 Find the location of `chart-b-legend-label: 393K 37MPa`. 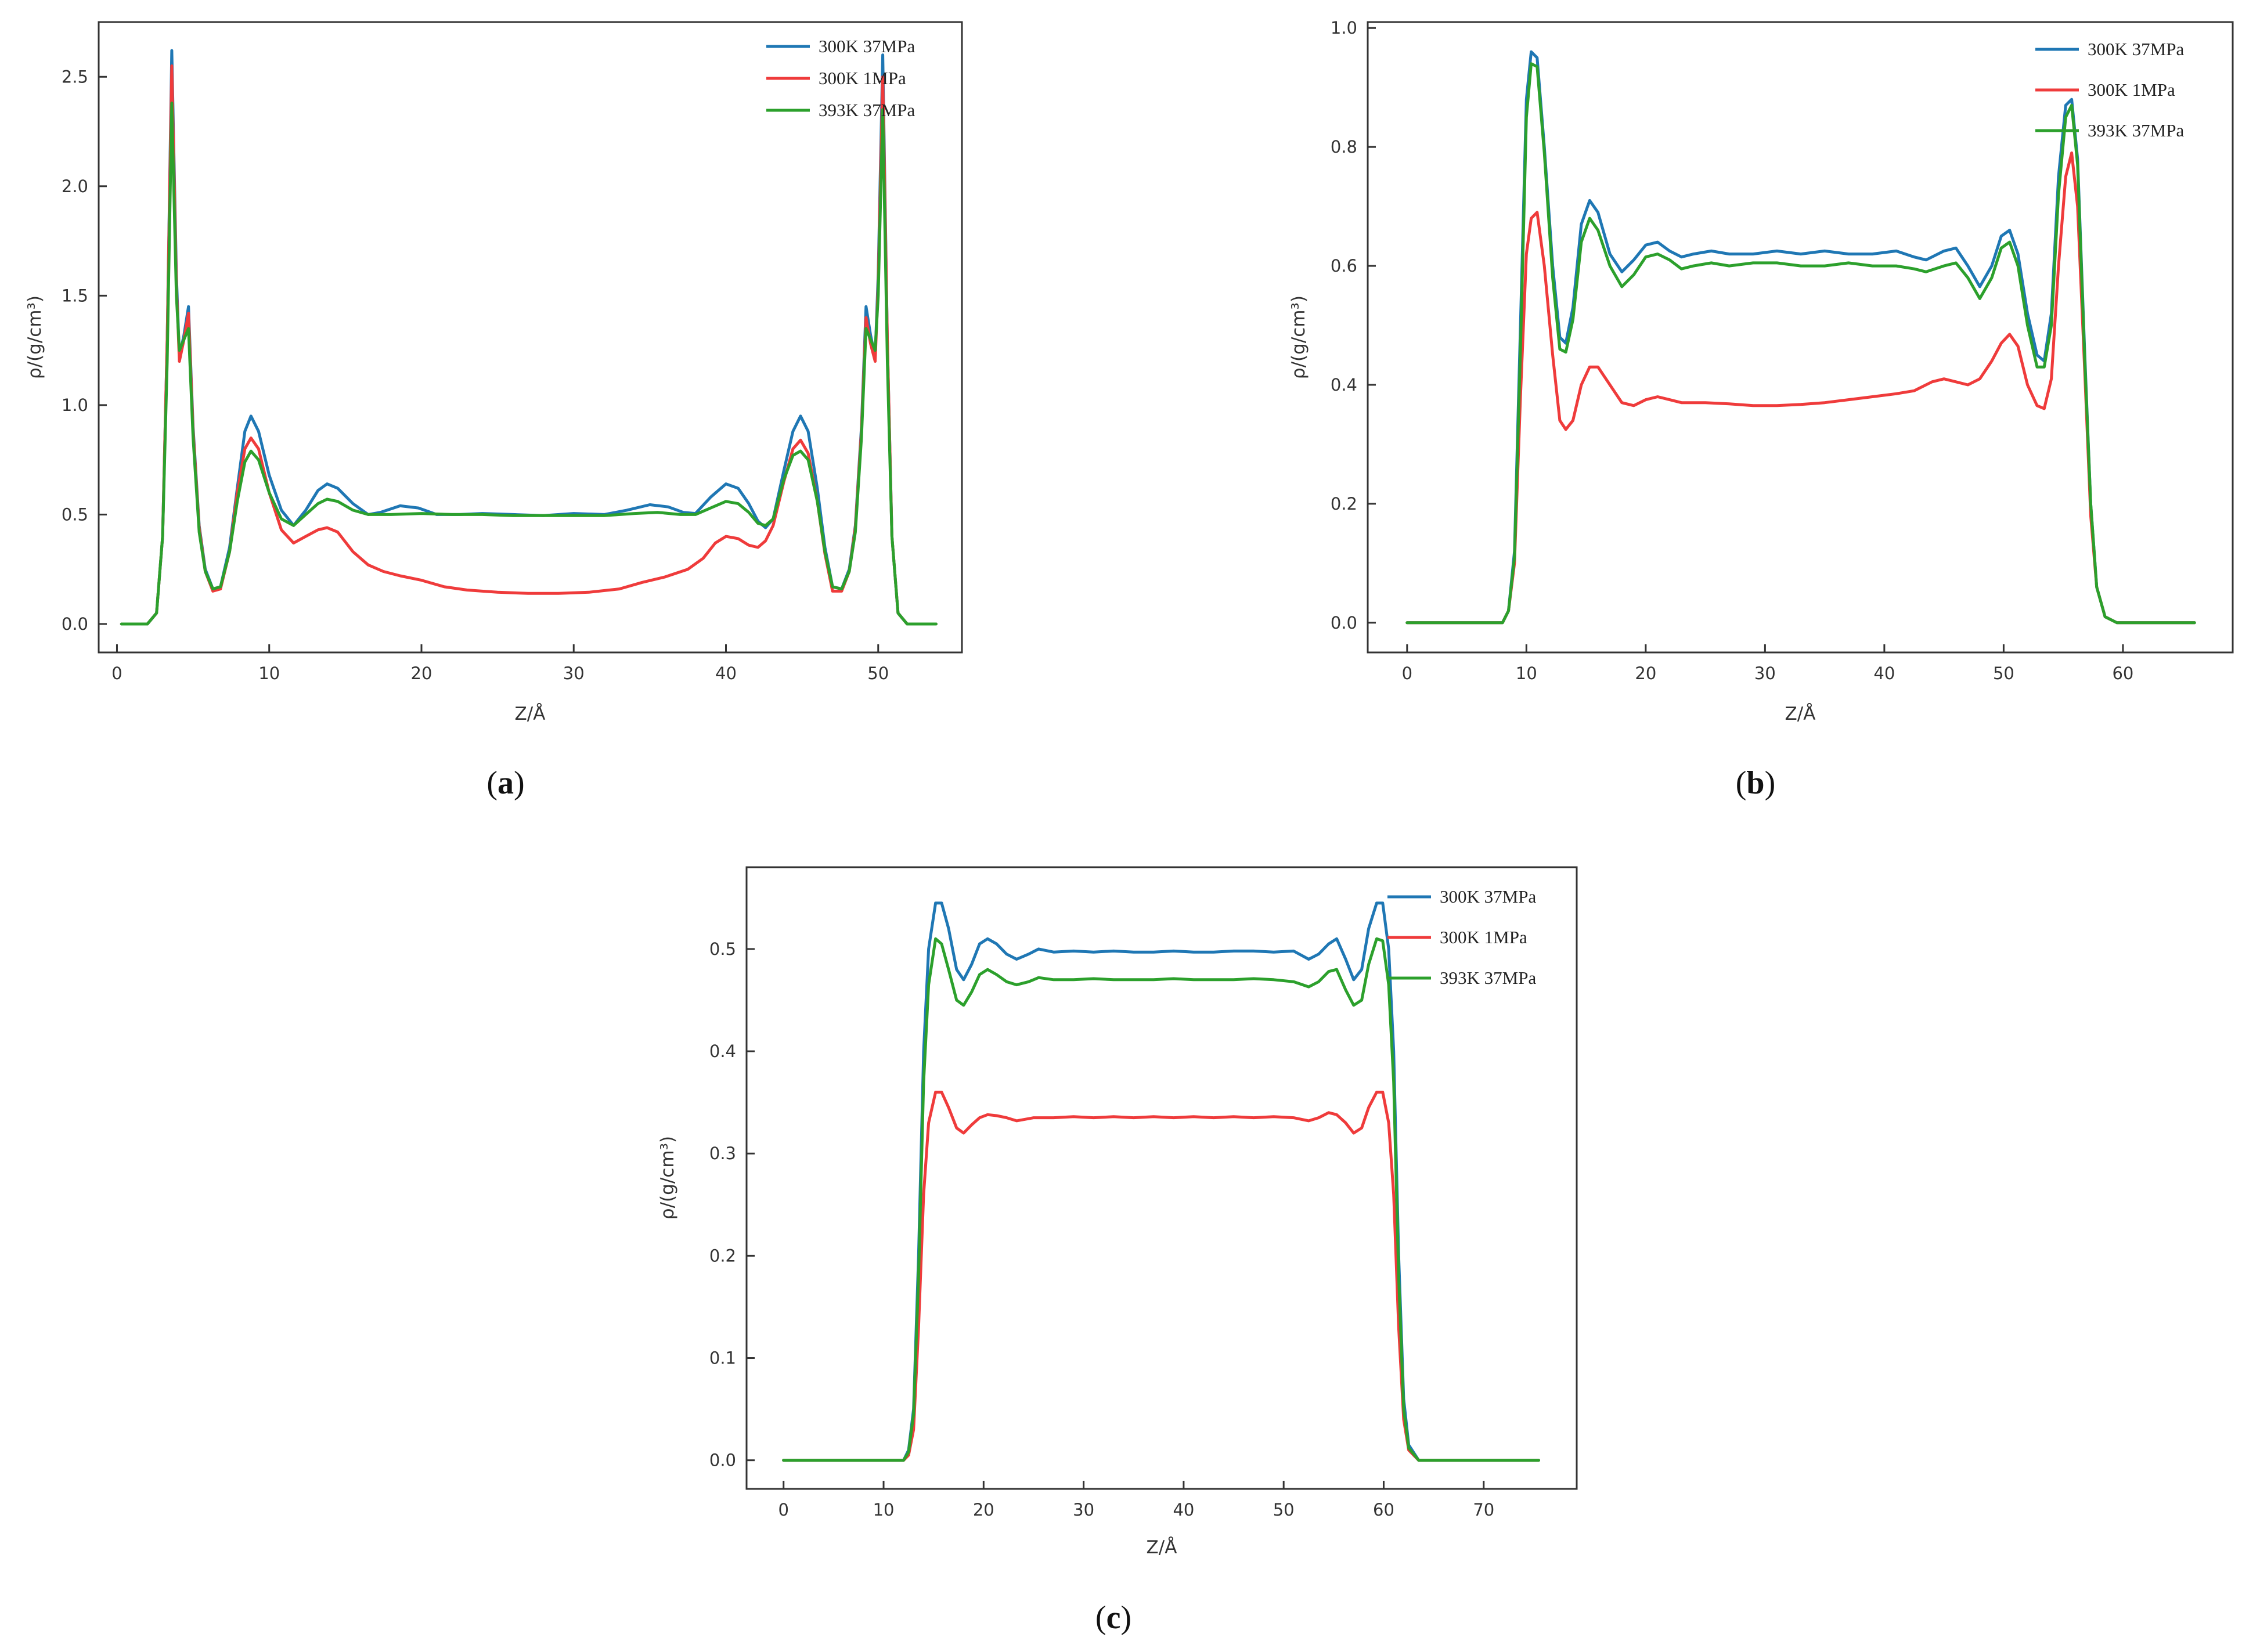

chart-b-legend-label: 393K 37MPa is located at coordinates (2136, 130).